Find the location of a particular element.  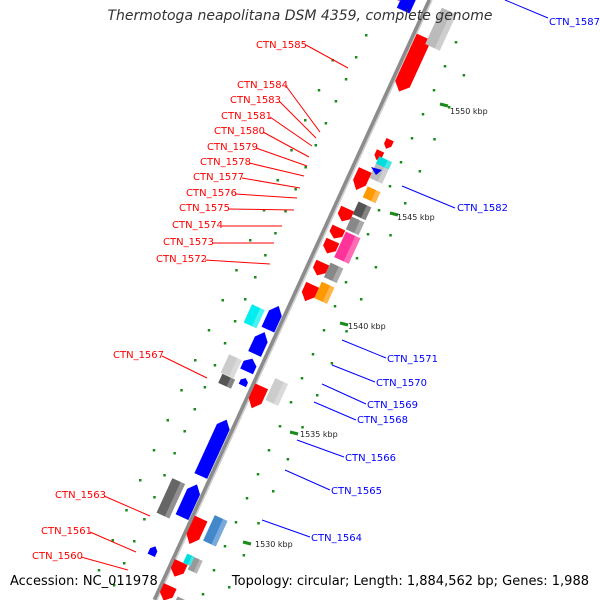

gene-label-ctn-1575: CTN_1575 is located at coordinates (204, 208).